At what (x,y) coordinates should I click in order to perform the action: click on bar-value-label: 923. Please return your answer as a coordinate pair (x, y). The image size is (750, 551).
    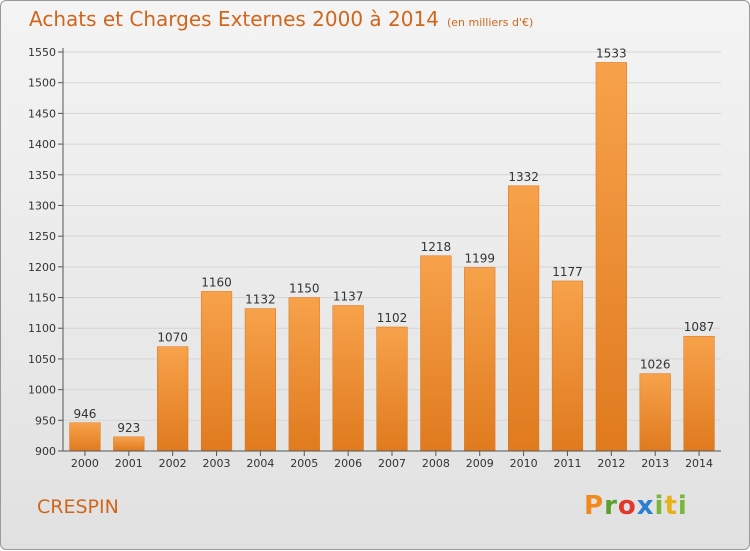
    Looking at the image, I should click on (128, 428).